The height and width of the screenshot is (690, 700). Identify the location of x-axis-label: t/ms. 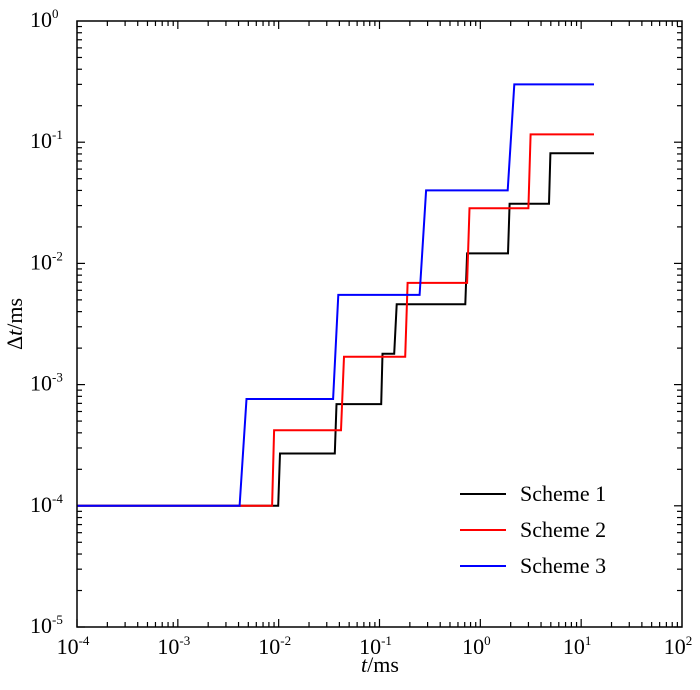
(380, 664).